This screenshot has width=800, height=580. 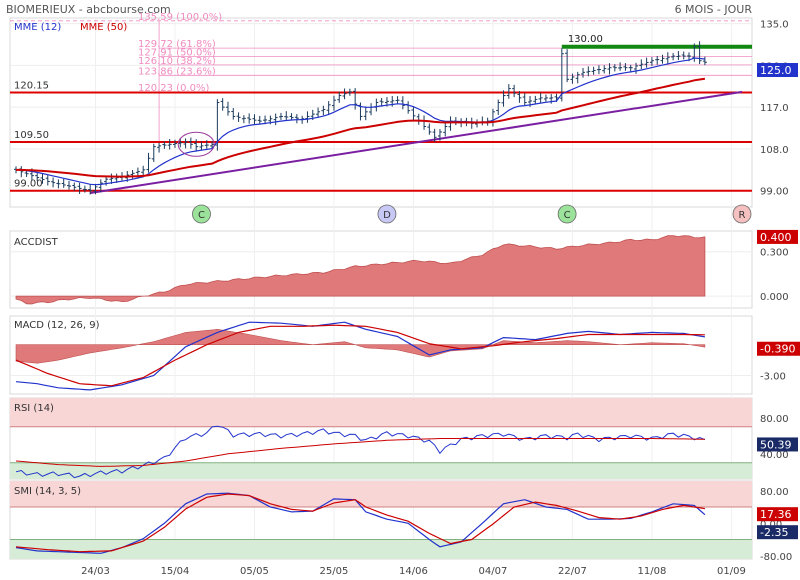 I want to click on macd-line, so click(x=360, y=356).